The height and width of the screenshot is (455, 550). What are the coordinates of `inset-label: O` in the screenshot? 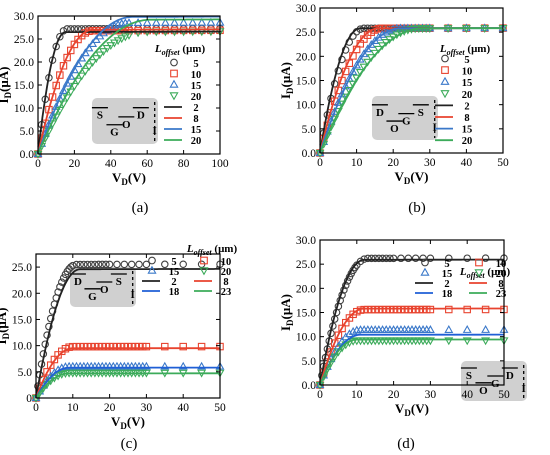 It's located at (483, 391).